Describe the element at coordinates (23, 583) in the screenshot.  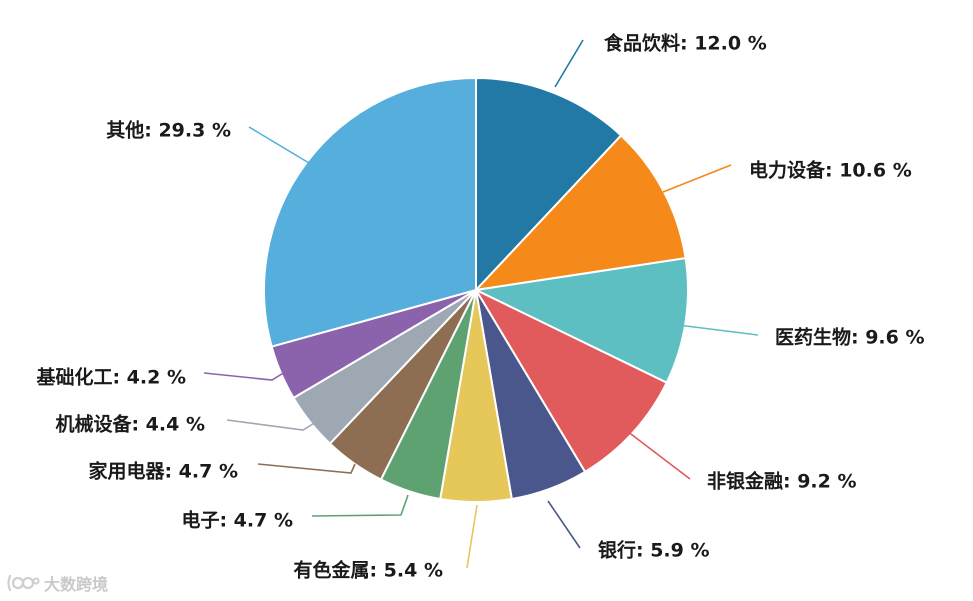
I see `watermark-logo-icon` at that location.